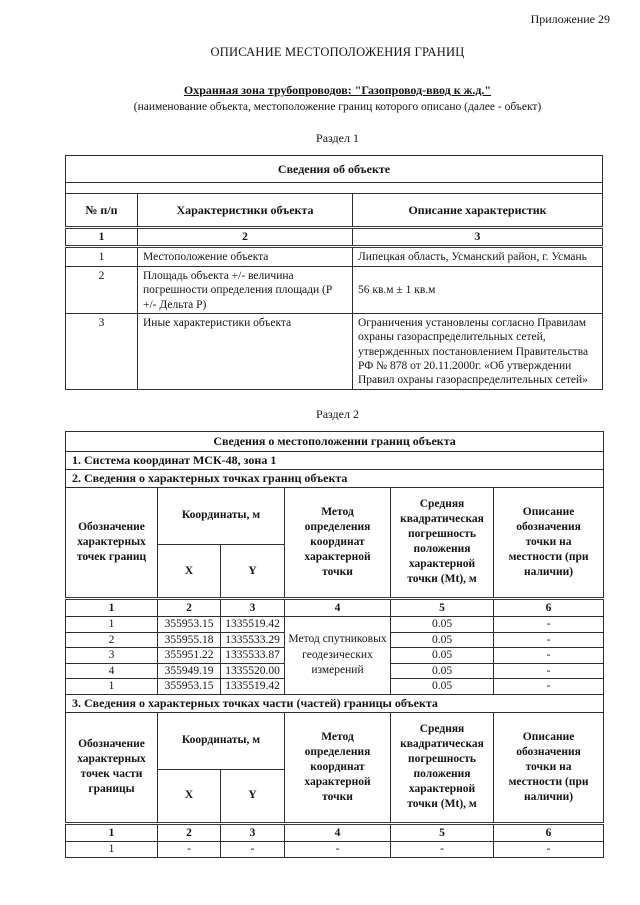 Image resolution: width=640 pixels, height=905 pixels. I want to click on part-point-mt: -, so click(442, 849).